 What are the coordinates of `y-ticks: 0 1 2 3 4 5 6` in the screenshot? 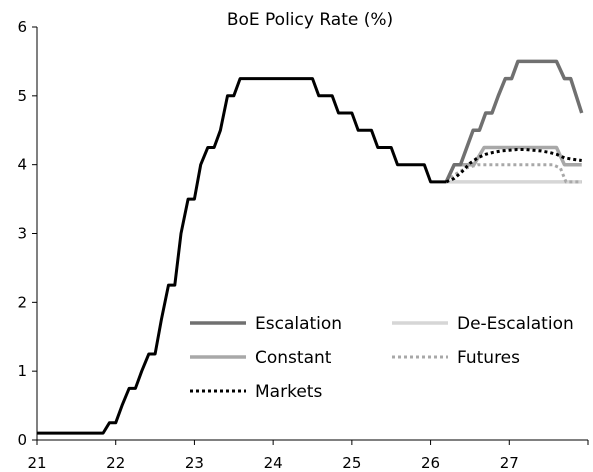 It's located at (27, 233).